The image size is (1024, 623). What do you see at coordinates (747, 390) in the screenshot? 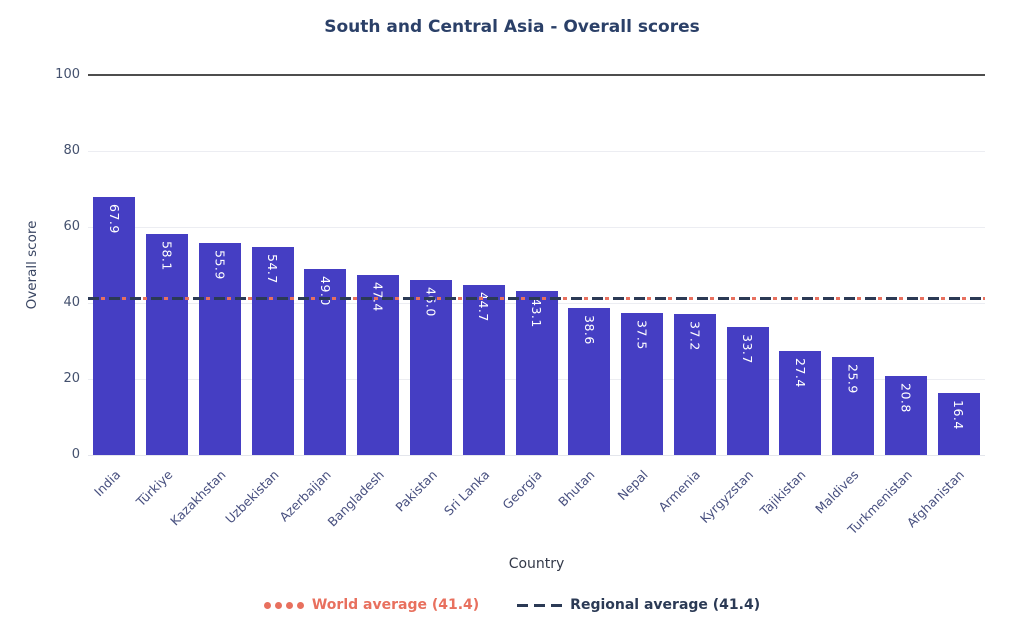
I see `bar-kyrgyzstan: 33.7` at bounding box center [747, 390].